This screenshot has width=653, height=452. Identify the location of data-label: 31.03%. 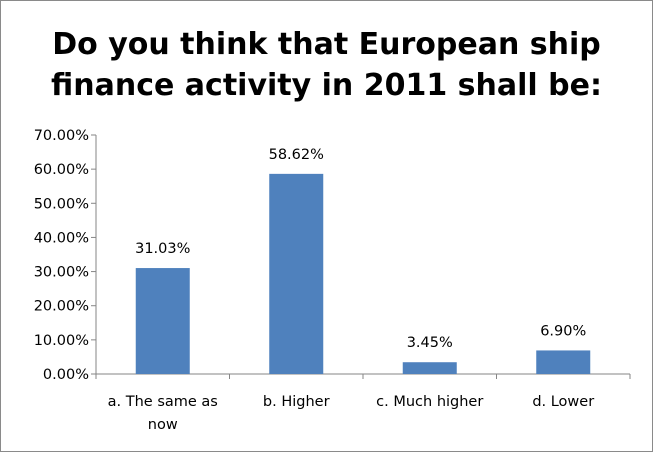
(162, 249).